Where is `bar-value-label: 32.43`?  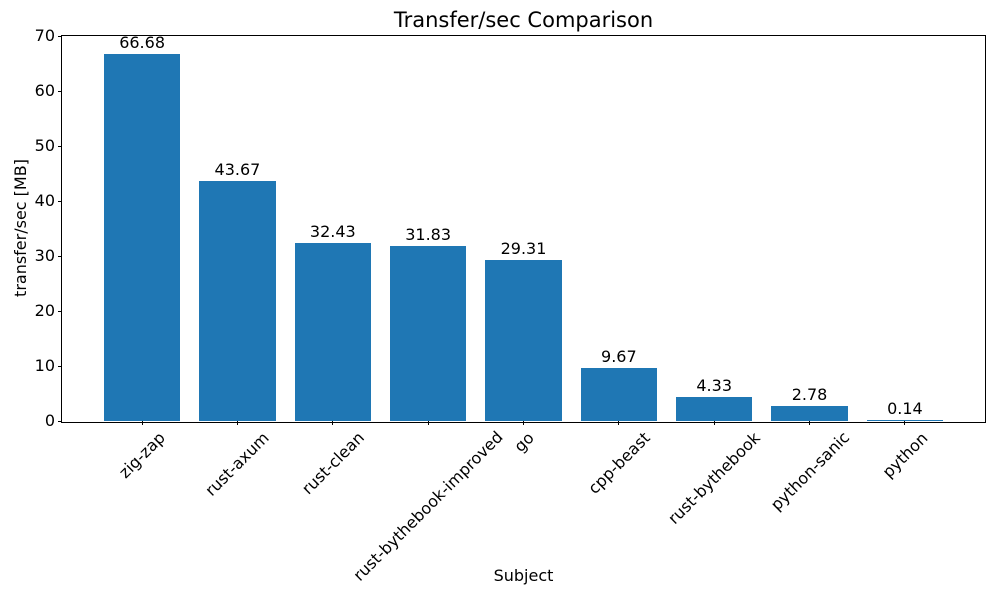
bar-value-label: 32.43 is located at coordinates (332, 231).